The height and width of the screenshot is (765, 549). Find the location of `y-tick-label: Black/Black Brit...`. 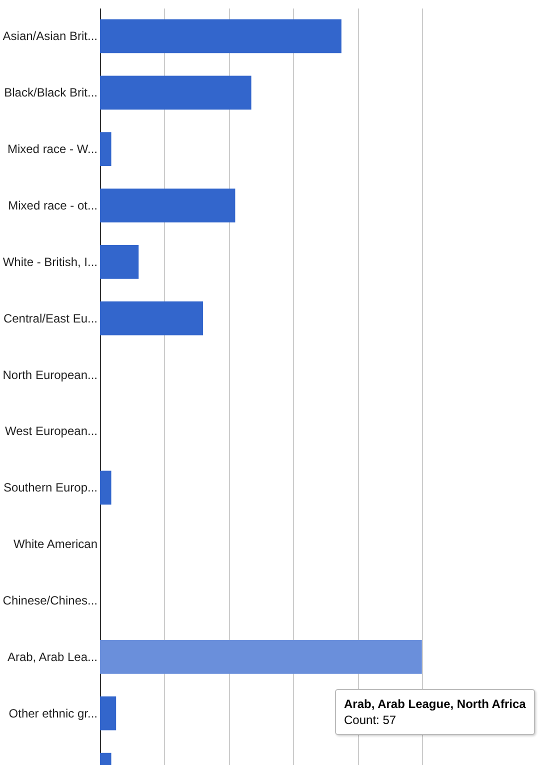

y-tick-label: Black/Black Brit... is located at coordinates (51, 93).